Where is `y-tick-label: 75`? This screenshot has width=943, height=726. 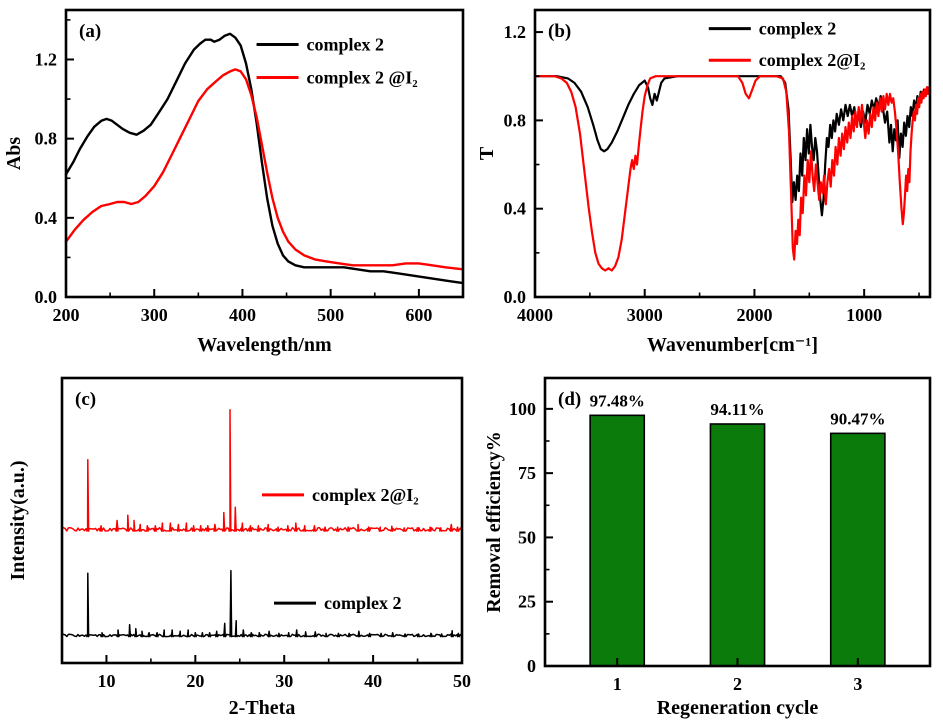 y-tick-label: 75 is located at coordinates (527, 473).